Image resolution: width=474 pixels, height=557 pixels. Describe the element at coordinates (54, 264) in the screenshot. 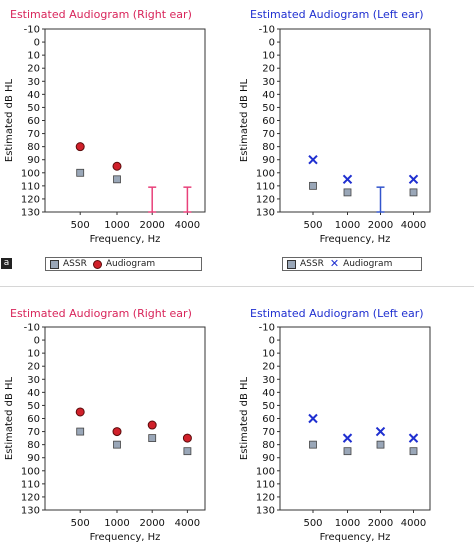

I see `assr-square-icon` at that location.